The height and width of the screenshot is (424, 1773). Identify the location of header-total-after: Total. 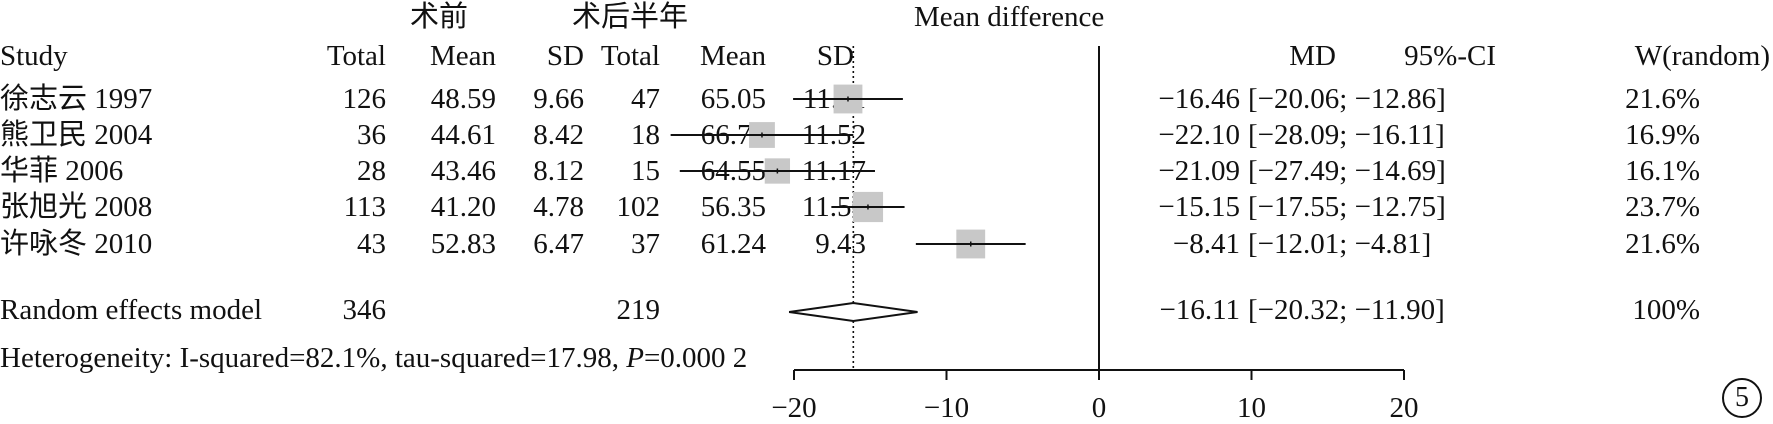
(630, 56).